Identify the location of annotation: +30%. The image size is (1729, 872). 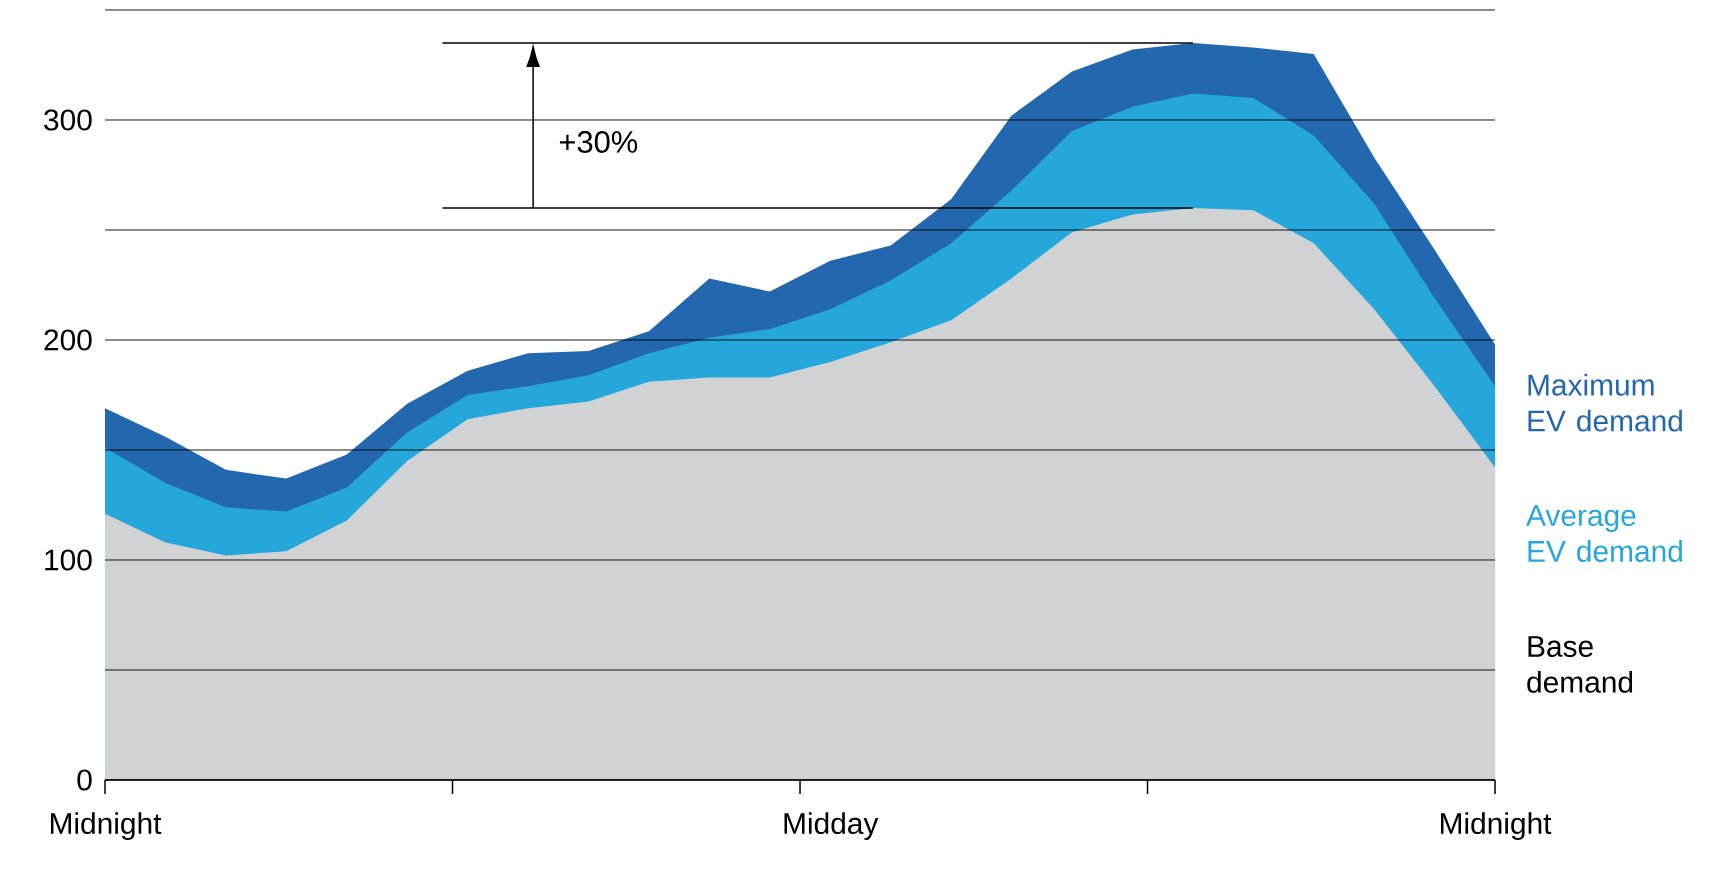
(598, 142).